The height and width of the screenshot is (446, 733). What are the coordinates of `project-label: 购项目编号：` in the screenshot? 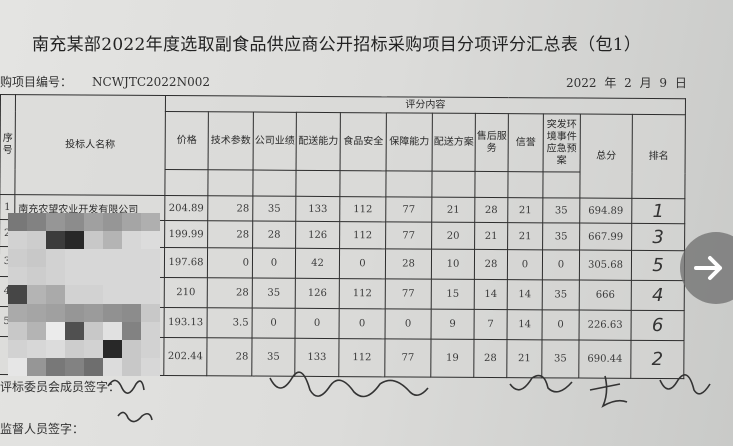 It's located at (36, 82).